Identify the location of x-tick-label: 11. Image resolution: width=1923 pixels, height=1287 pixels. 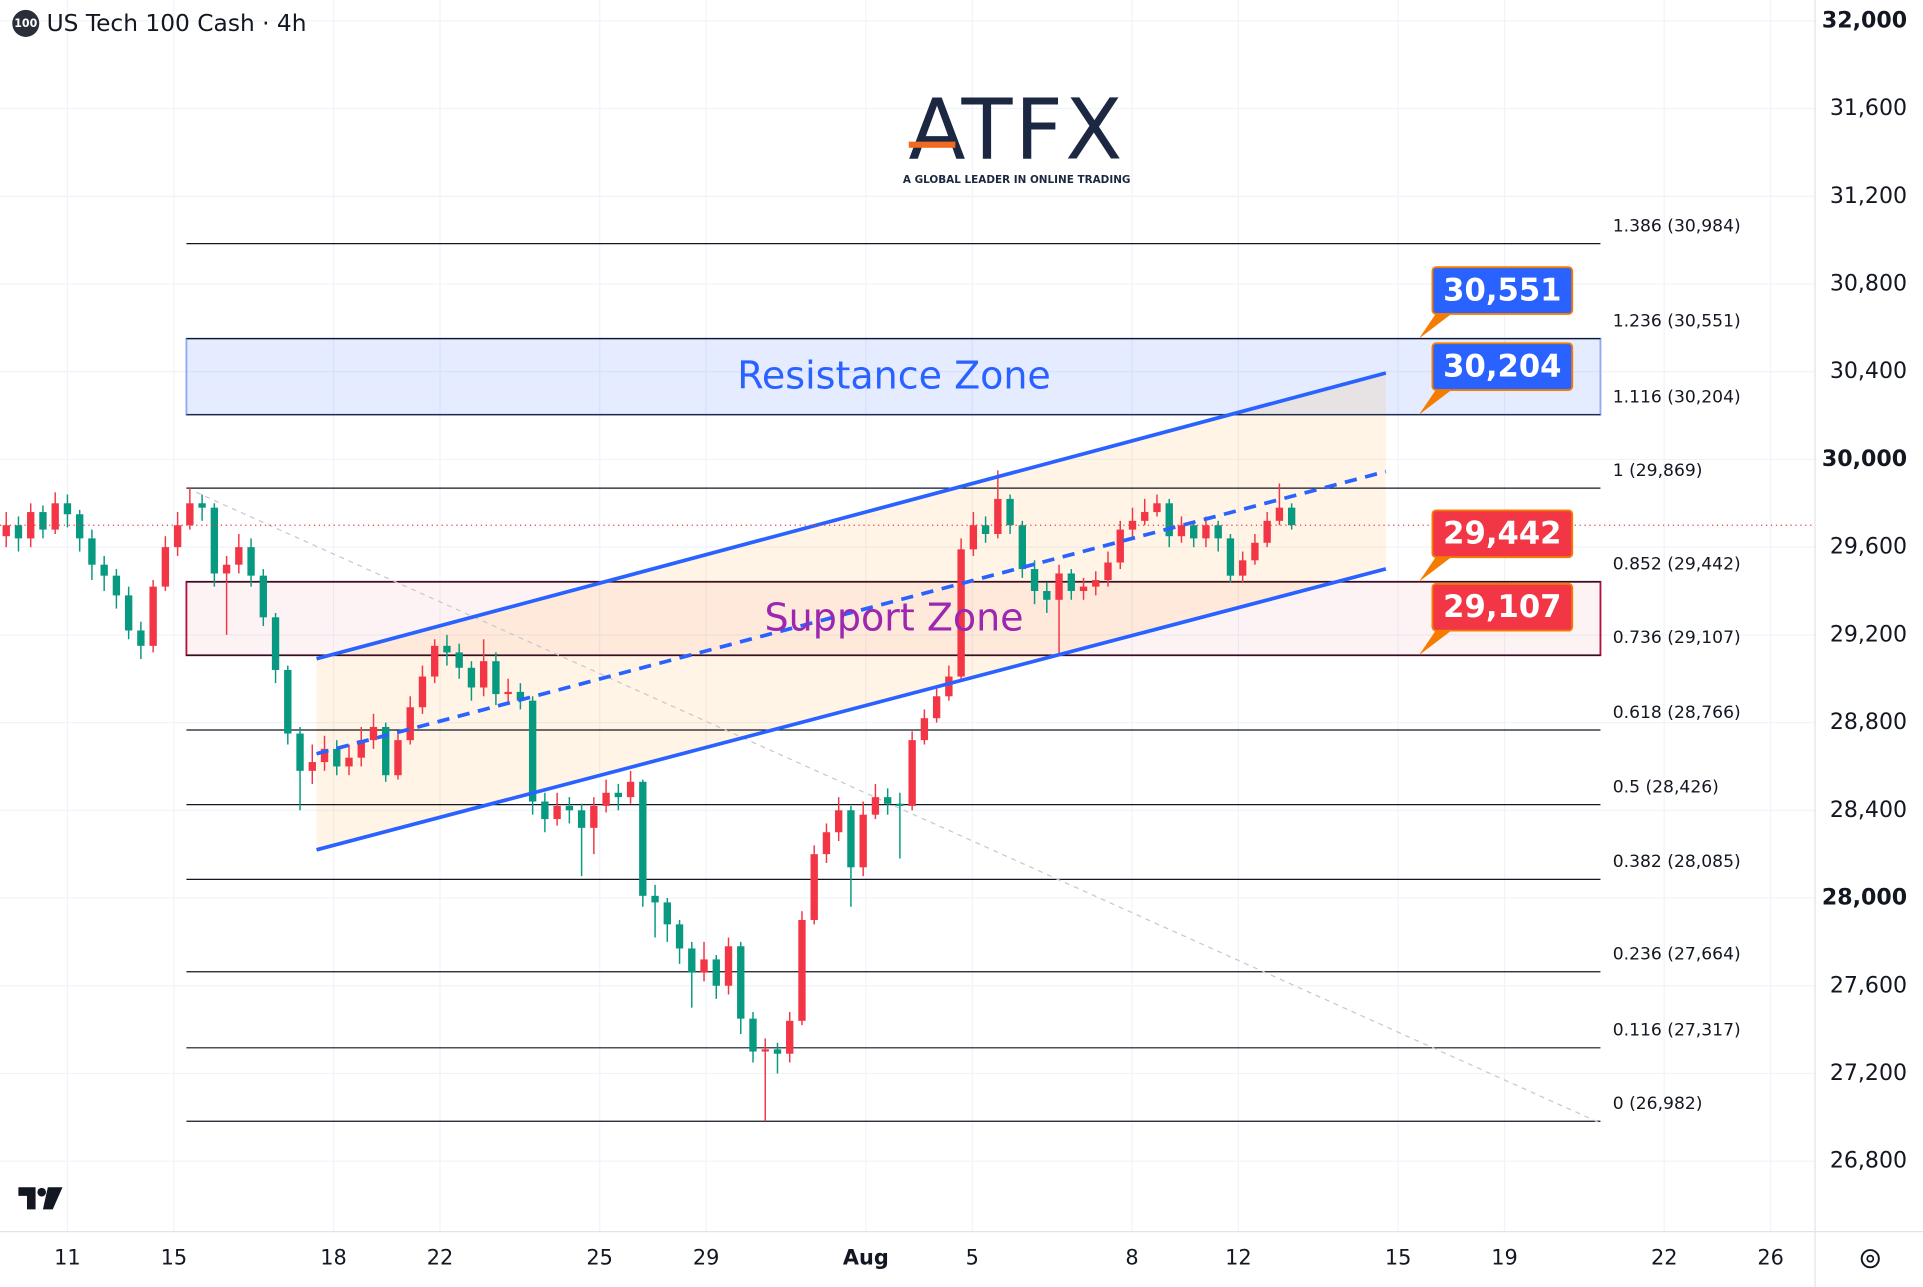
(67, 1258).